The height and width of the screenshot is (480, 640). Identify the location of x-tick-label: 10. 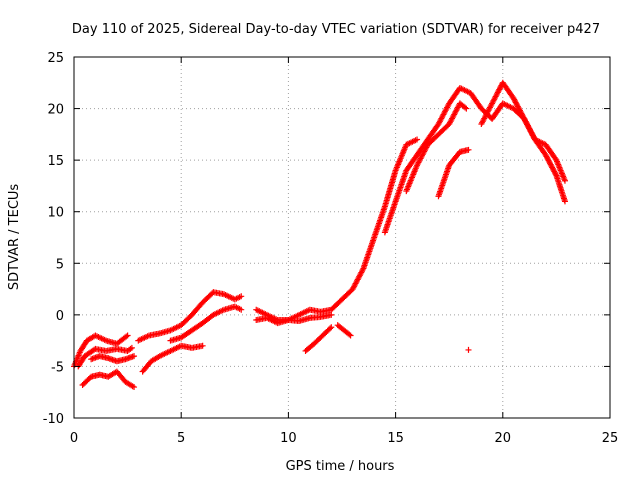
(288, 438).